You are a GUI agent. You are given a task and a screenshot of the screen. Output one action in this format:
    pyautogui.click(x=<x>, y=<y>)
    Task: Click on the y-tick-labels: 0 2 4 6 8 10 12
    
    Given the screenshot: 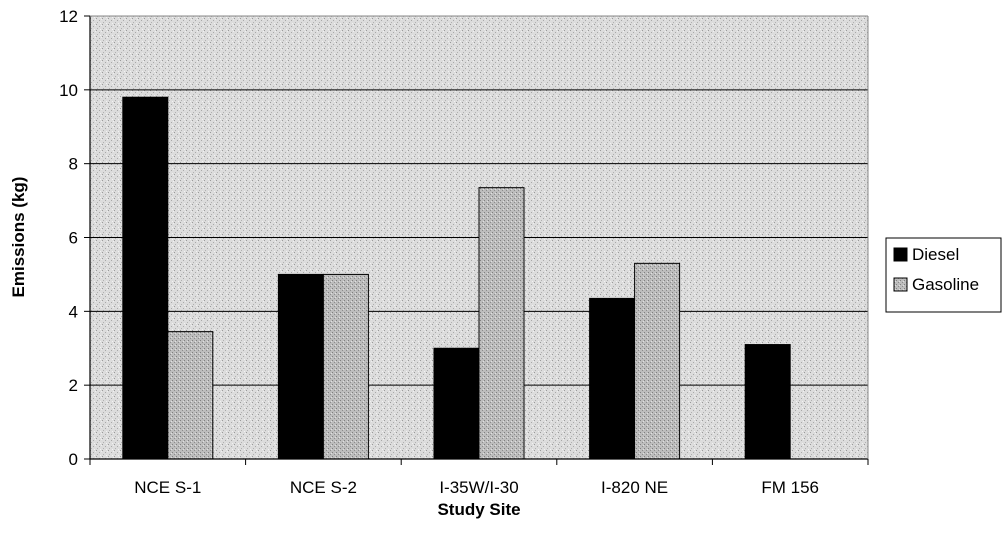 What is the action you would take?
    pyautogui.click(x=74, y=238)
    